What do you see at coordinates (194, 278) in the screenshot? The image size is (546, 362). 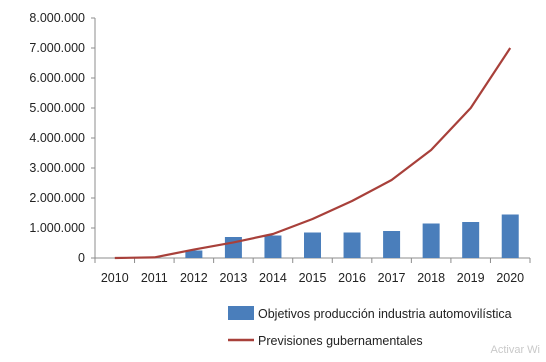 I see `x-tick-label: 2012` at bounding box center [194, 278].